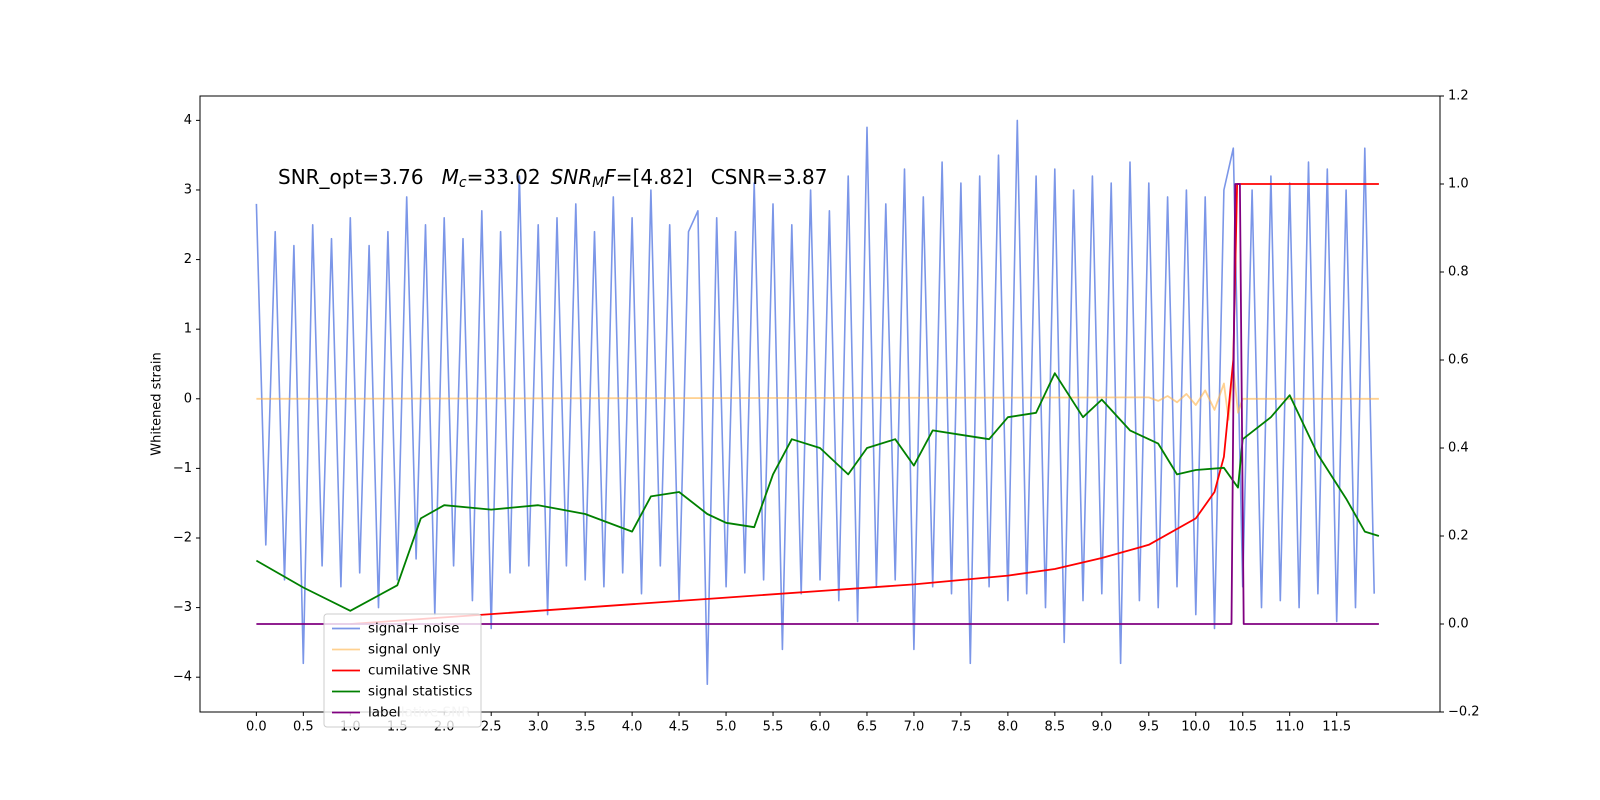 This screenshot has height=800, width=1600. What do you see at coordinates (504, 177) in the screenshot?
I see `annotation-part: =33.02` at bounding box center [504, 177].